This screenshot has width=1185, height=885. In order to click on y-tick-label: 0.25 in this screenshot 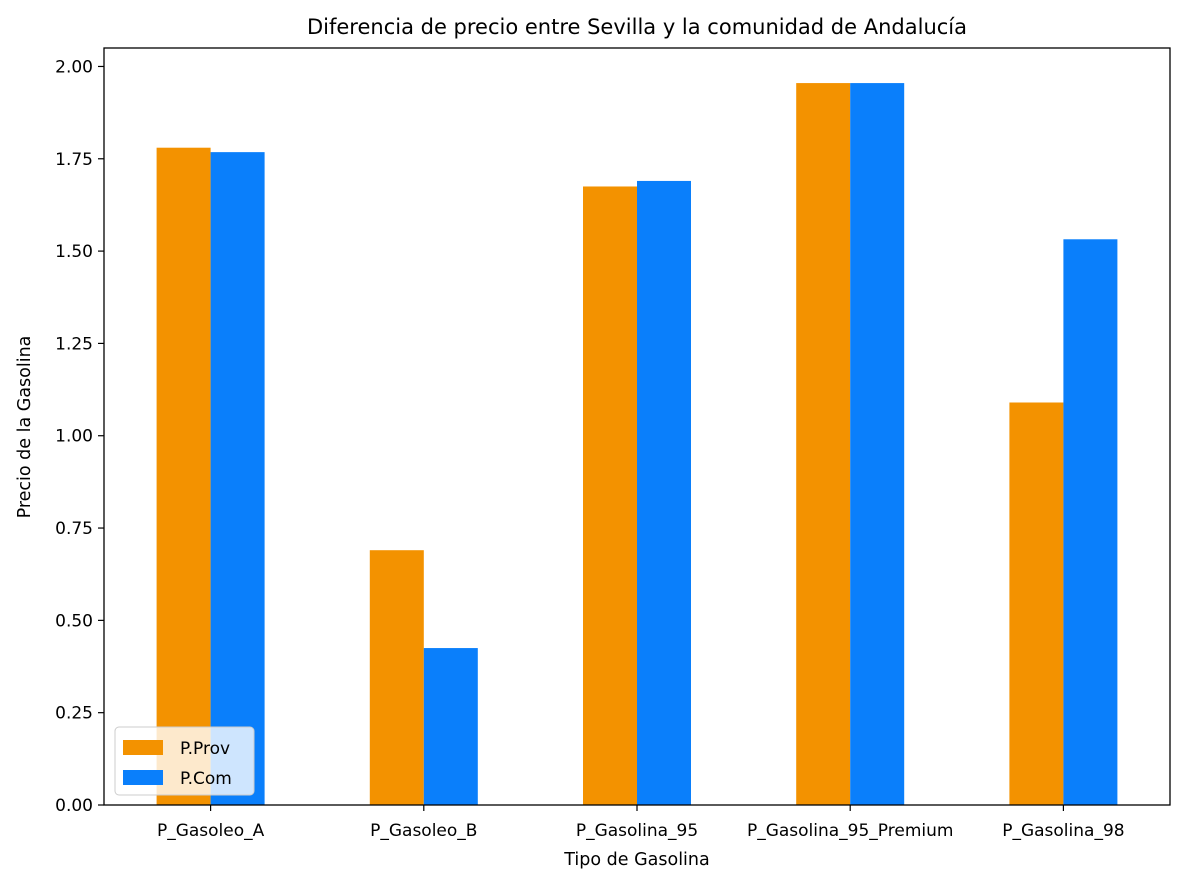, I will do `click(74, 714)`.